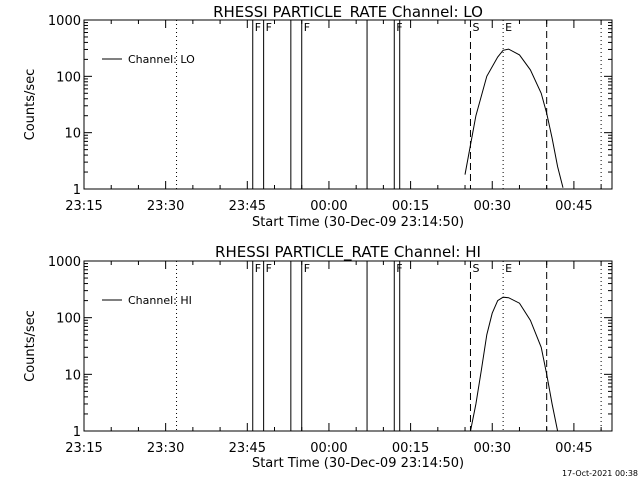 This screenshot has height=480, width=640. What do you see at coordinates (348, 12) in the screenshot?
I see `chart-title: RHESSI PARTICLE_RATE Channel: LO` at bounding box center [348, 12].